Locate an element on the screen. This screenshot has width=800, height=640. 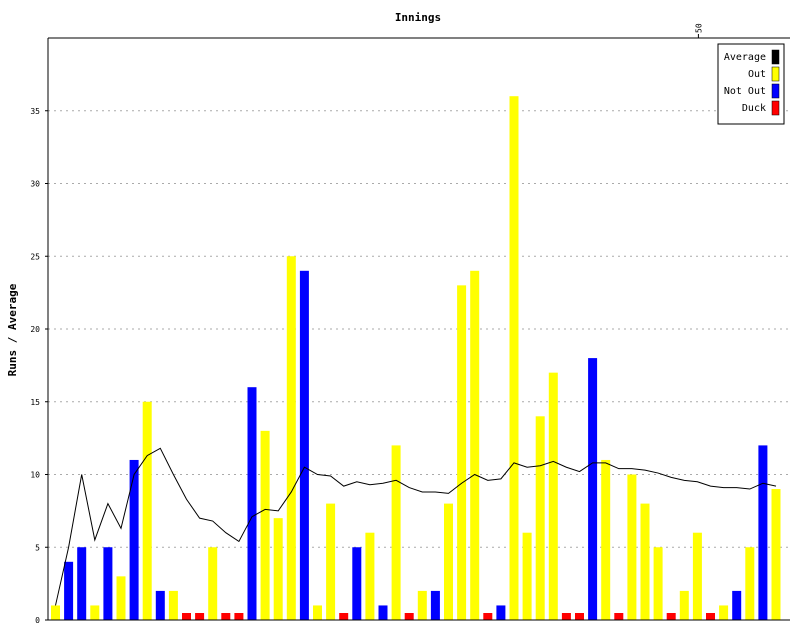
legend-label-1: Out is located at coordinates (757, 74).